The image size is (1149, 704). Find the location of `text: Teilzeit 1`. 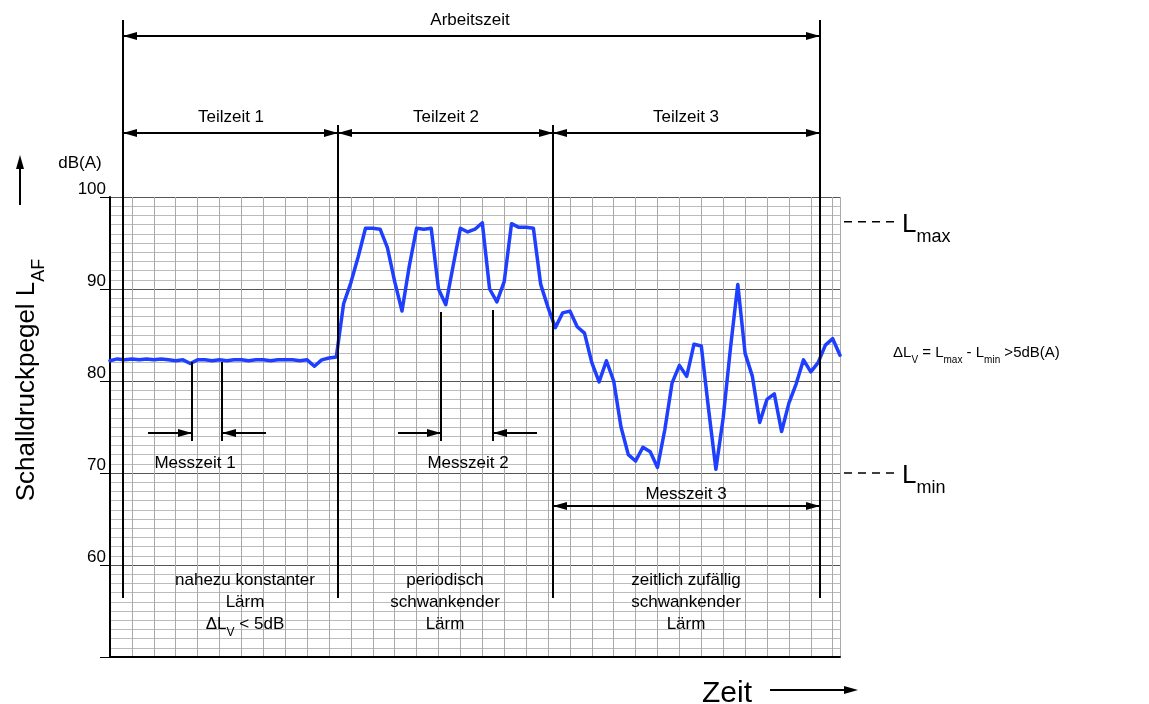

text: Teilzeit 1 is located at coordinates (231, 116).